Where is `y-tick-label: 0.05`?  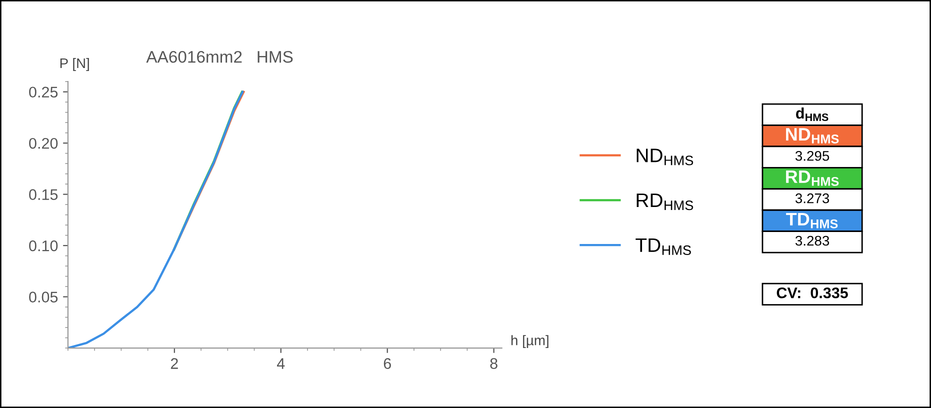
y-tick-label: 0.05 is located at coordinates (43, 297).